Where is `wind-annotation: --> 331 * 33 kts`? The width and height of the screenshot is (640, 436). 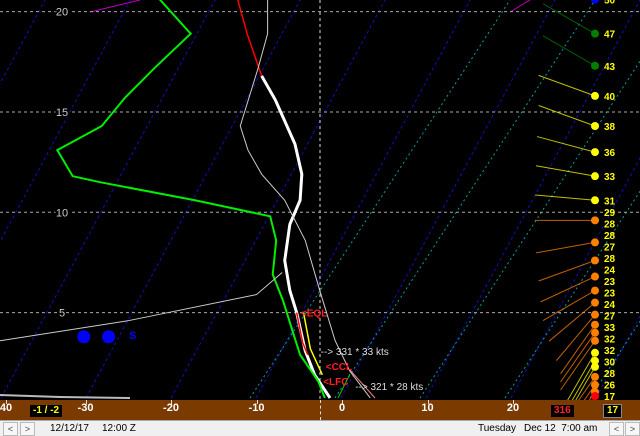 wind-annotation: --> 331 * 33 kts is located at coordinates (355, 352).